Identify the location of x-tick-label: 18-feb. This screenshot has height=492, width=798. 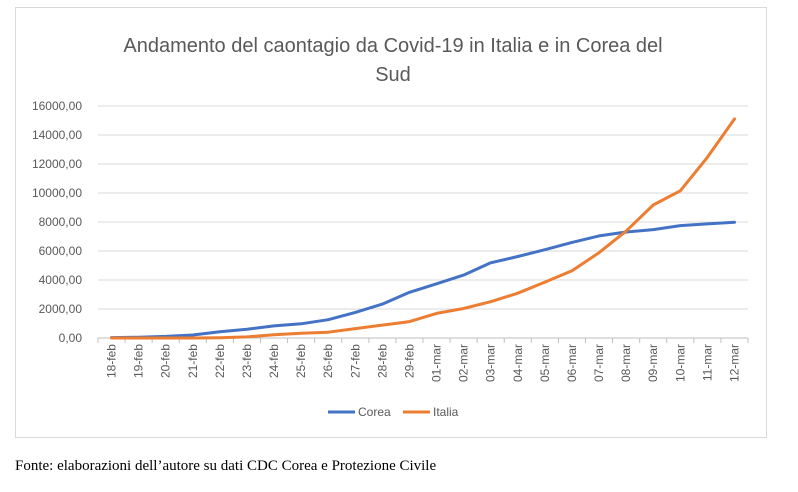
(112, 361).